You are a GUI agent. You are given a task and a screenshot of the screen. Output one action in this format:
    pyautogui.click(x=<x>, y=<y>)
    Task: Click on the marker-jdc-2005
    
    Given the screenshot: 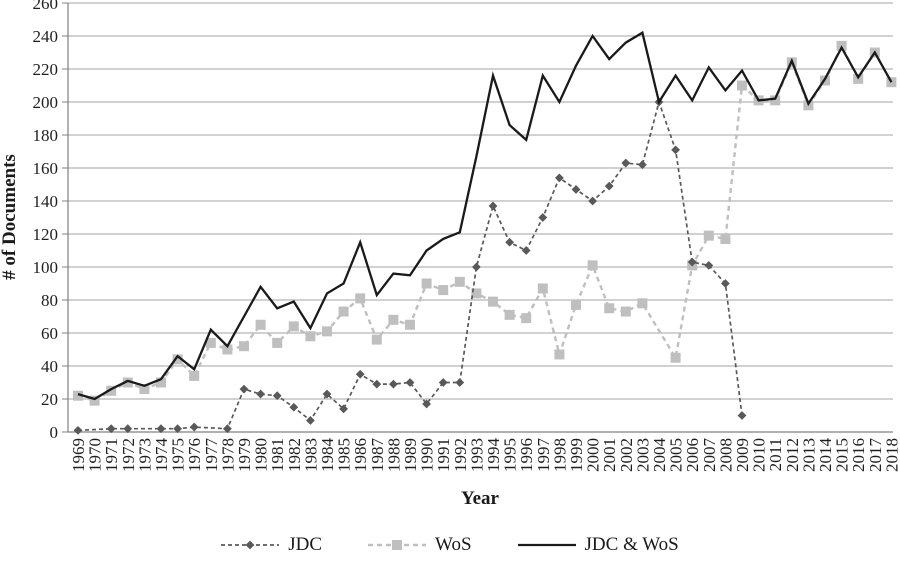 What is the action you would take?
    pyautogui.click(x=675, y=150)
    